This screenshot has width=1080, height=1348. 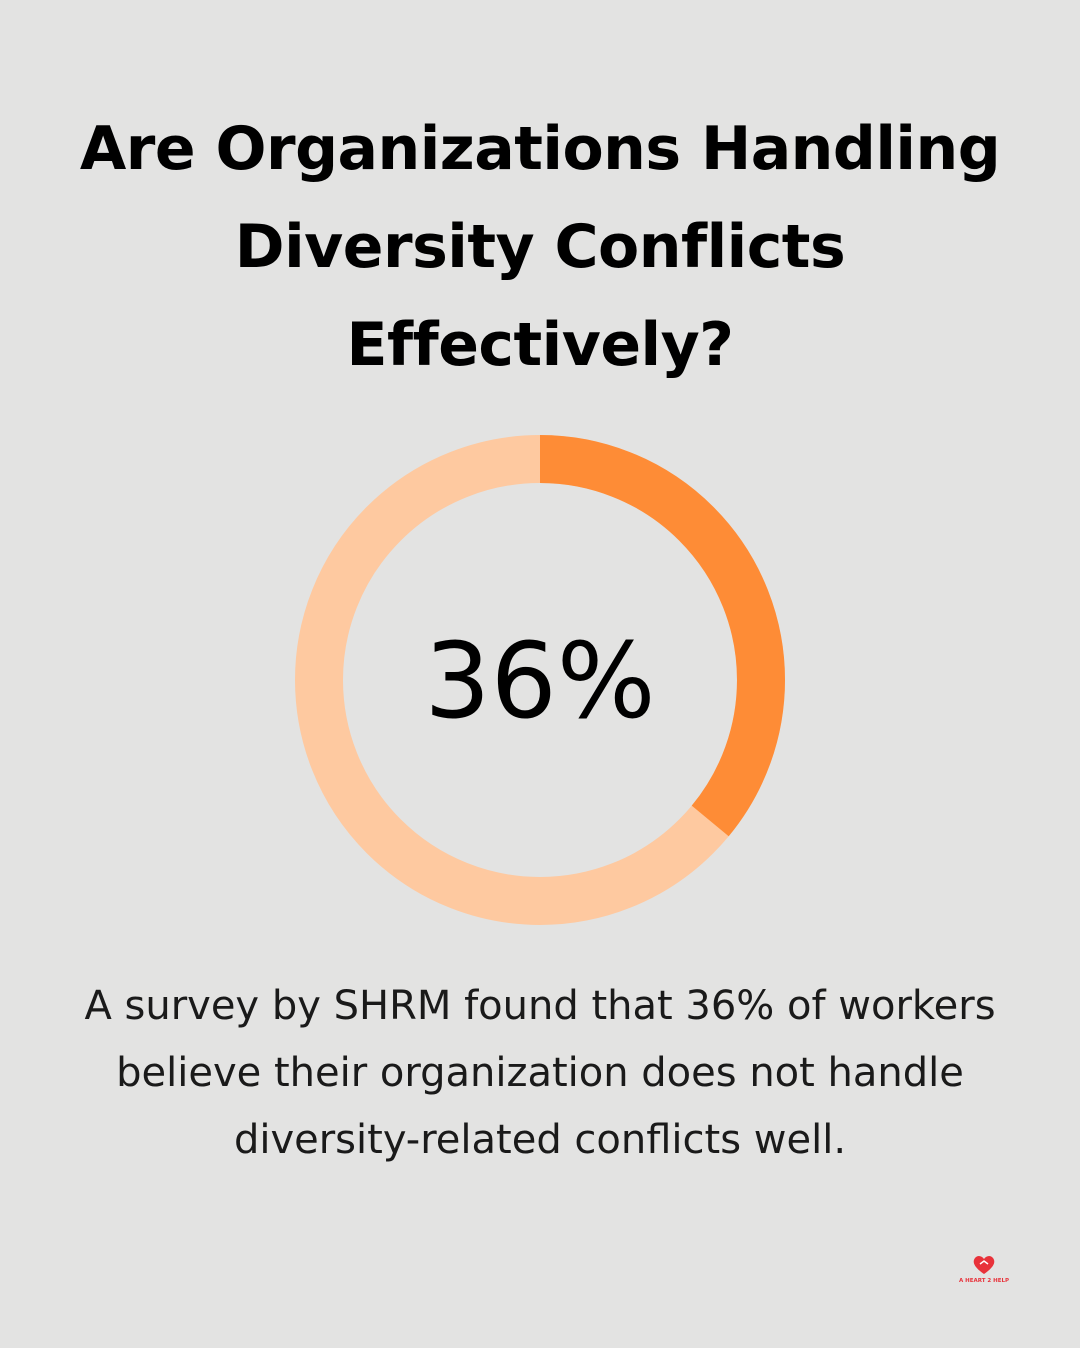 I want to click on hand-icon, so click(x=984, y=1262).